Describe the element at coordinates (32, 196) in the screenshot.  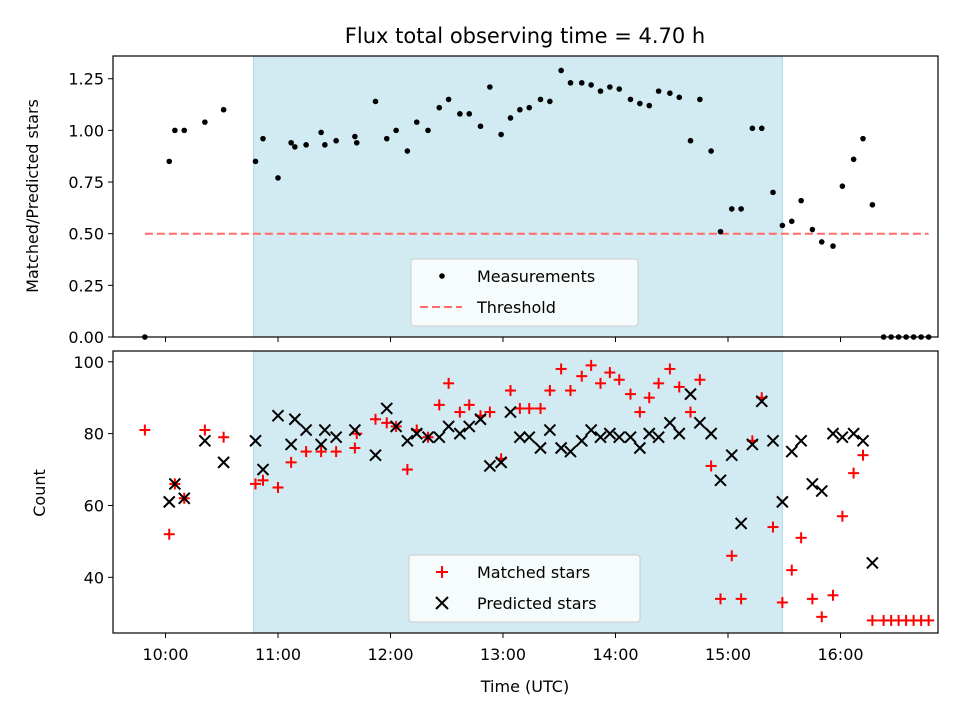
I see `ratio-y-axis-label: Matched/Predicted stars` at that location.